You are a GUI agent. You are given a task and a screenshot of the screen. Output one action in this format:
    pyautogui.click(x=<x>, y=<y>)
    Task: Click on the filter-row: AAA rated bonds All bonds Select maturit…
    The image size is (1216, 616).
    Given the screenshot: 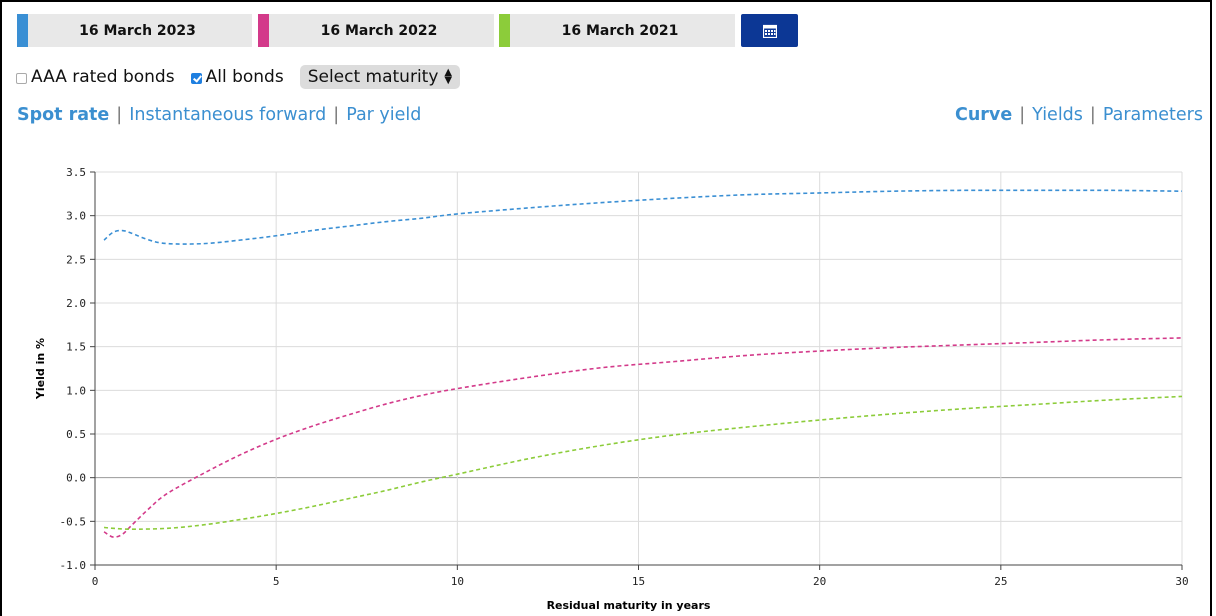 What is the action you would take?
    pyautogui.click(x=238, y=77)
    